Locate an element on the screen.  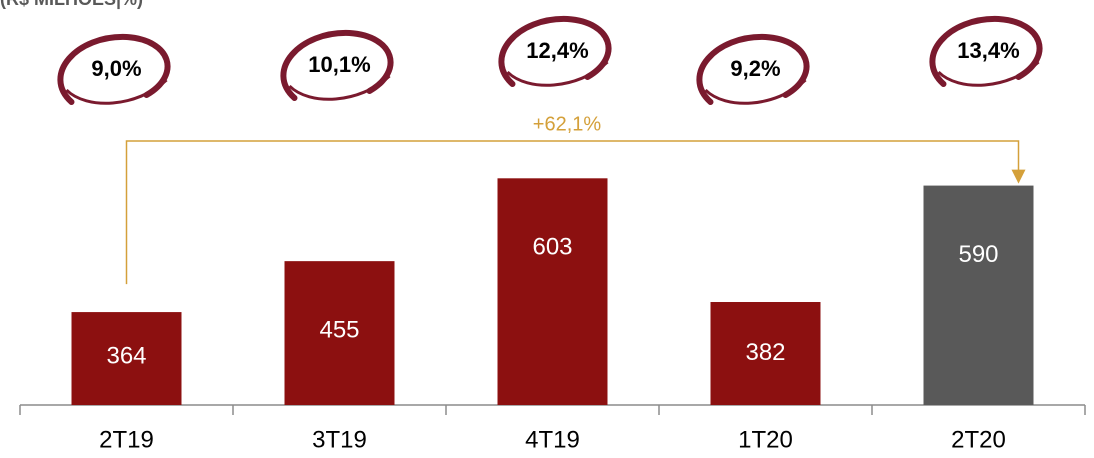
margin-label: 9,0% is located at coordinates (116, 68).